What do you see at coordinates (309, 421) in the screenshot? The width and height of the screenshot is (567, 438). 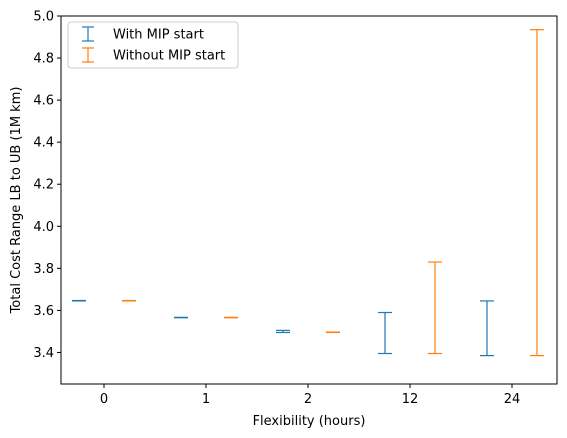 I see `x-axis-label: Flexibility (hours)` at bounding box center [309, 421].